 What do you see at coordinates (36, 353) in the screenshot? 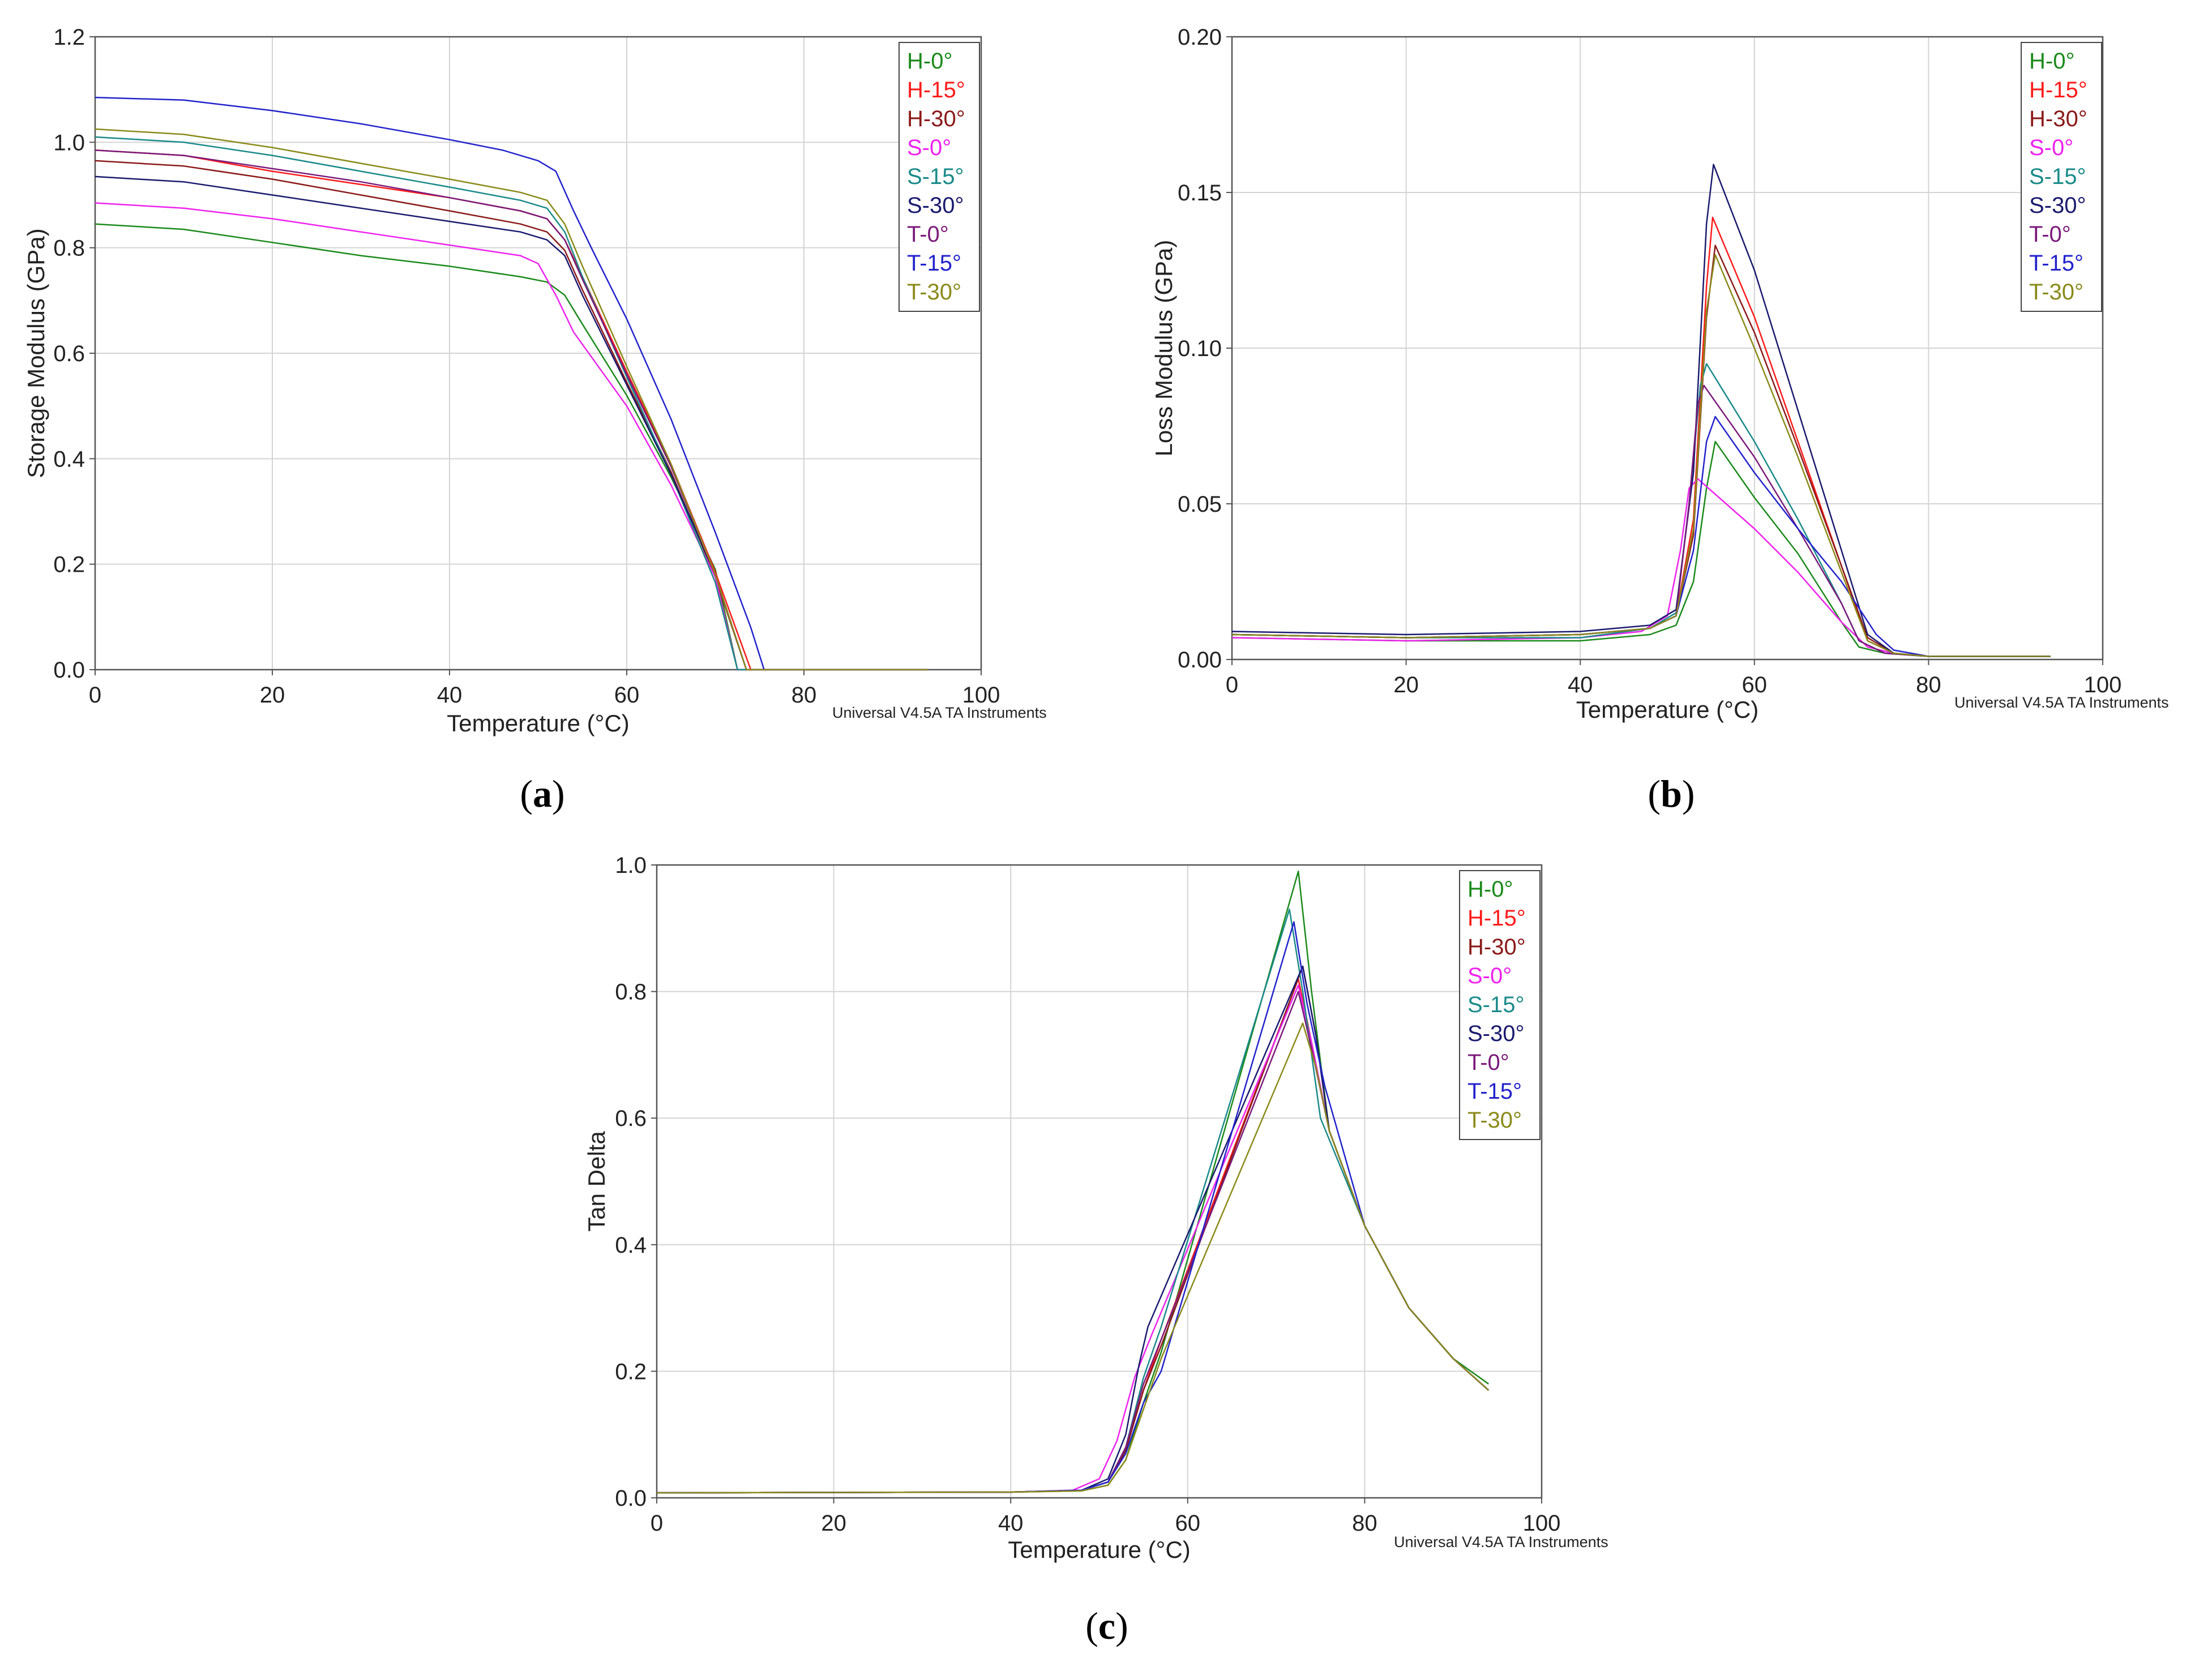
I see `y-axis-label: Storage Modulus (GPa)` at bounding box center [36, 353].